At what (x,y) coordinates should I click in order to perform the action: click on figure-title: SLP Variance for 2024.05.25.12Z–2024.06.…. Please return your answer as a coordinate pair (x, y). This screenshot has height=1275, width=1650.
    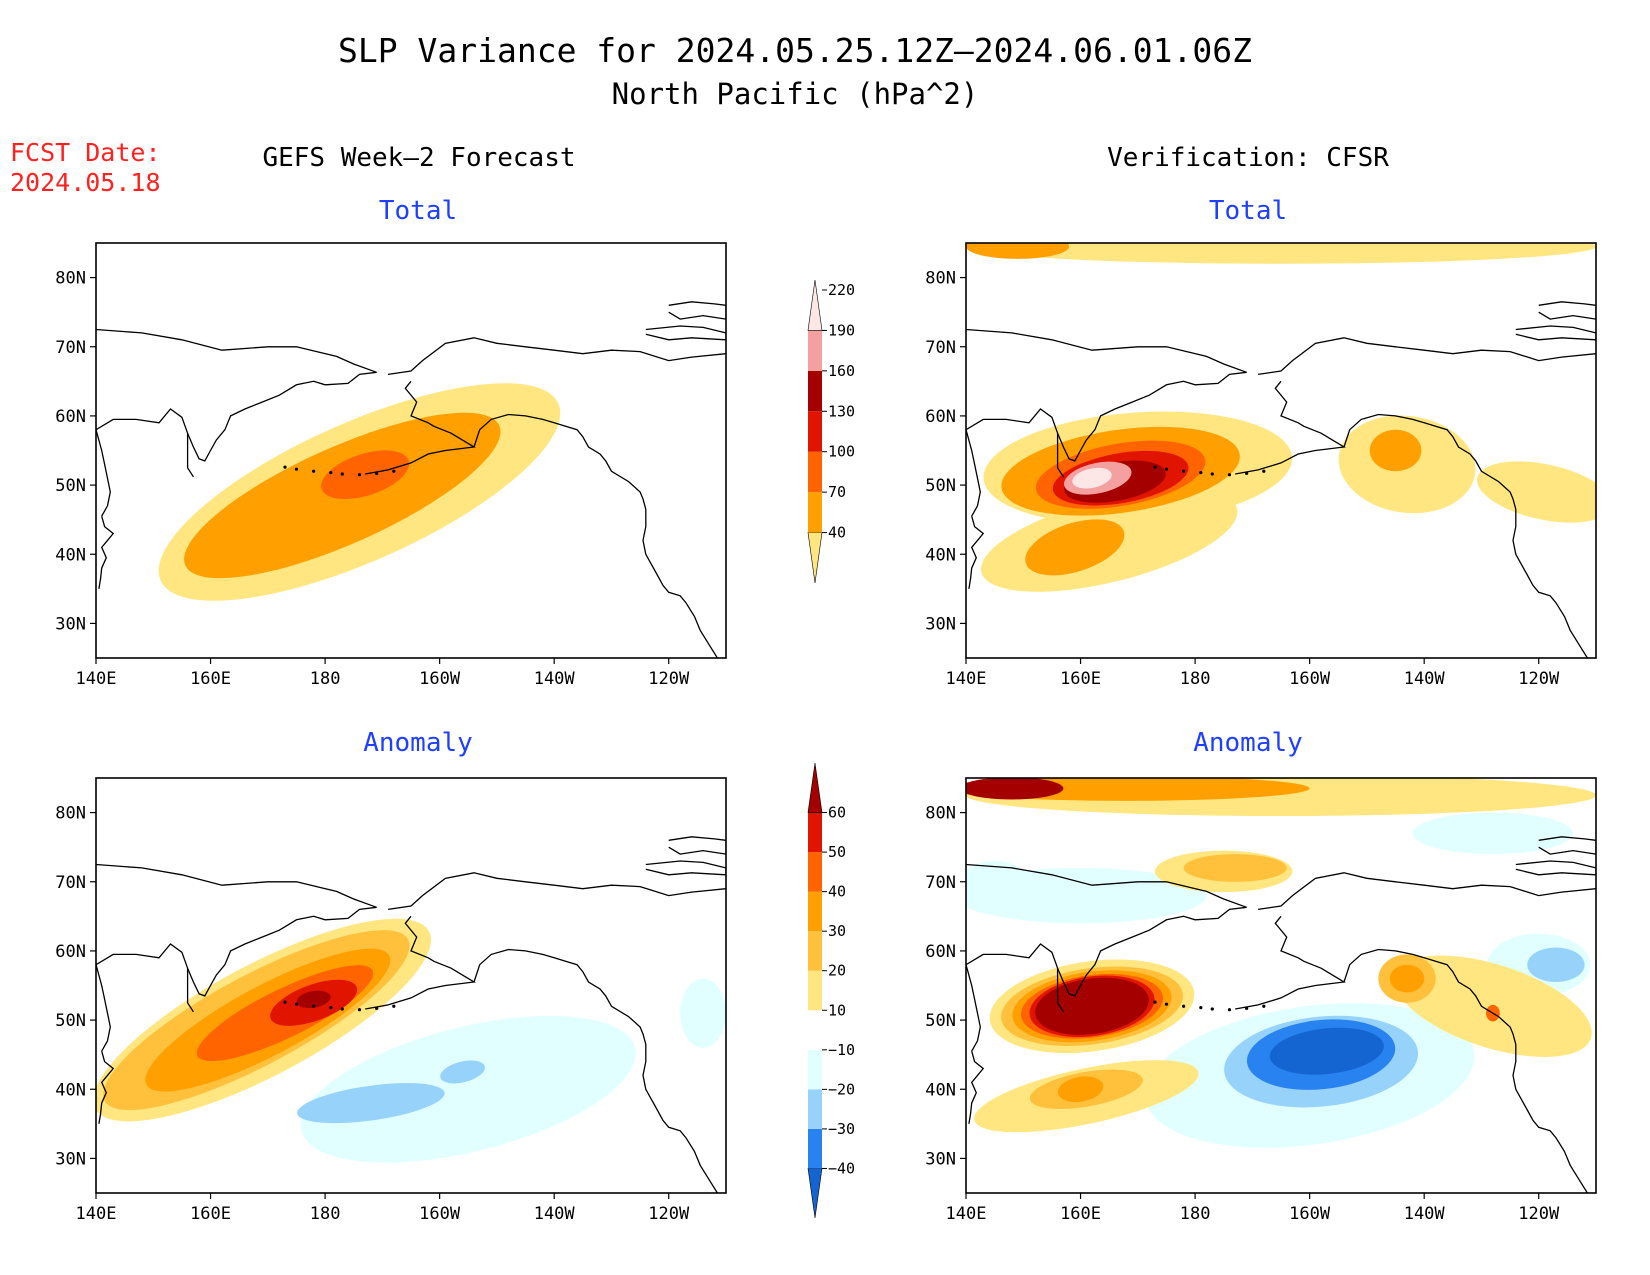
    Looking at the image, I should click on (795, 50).